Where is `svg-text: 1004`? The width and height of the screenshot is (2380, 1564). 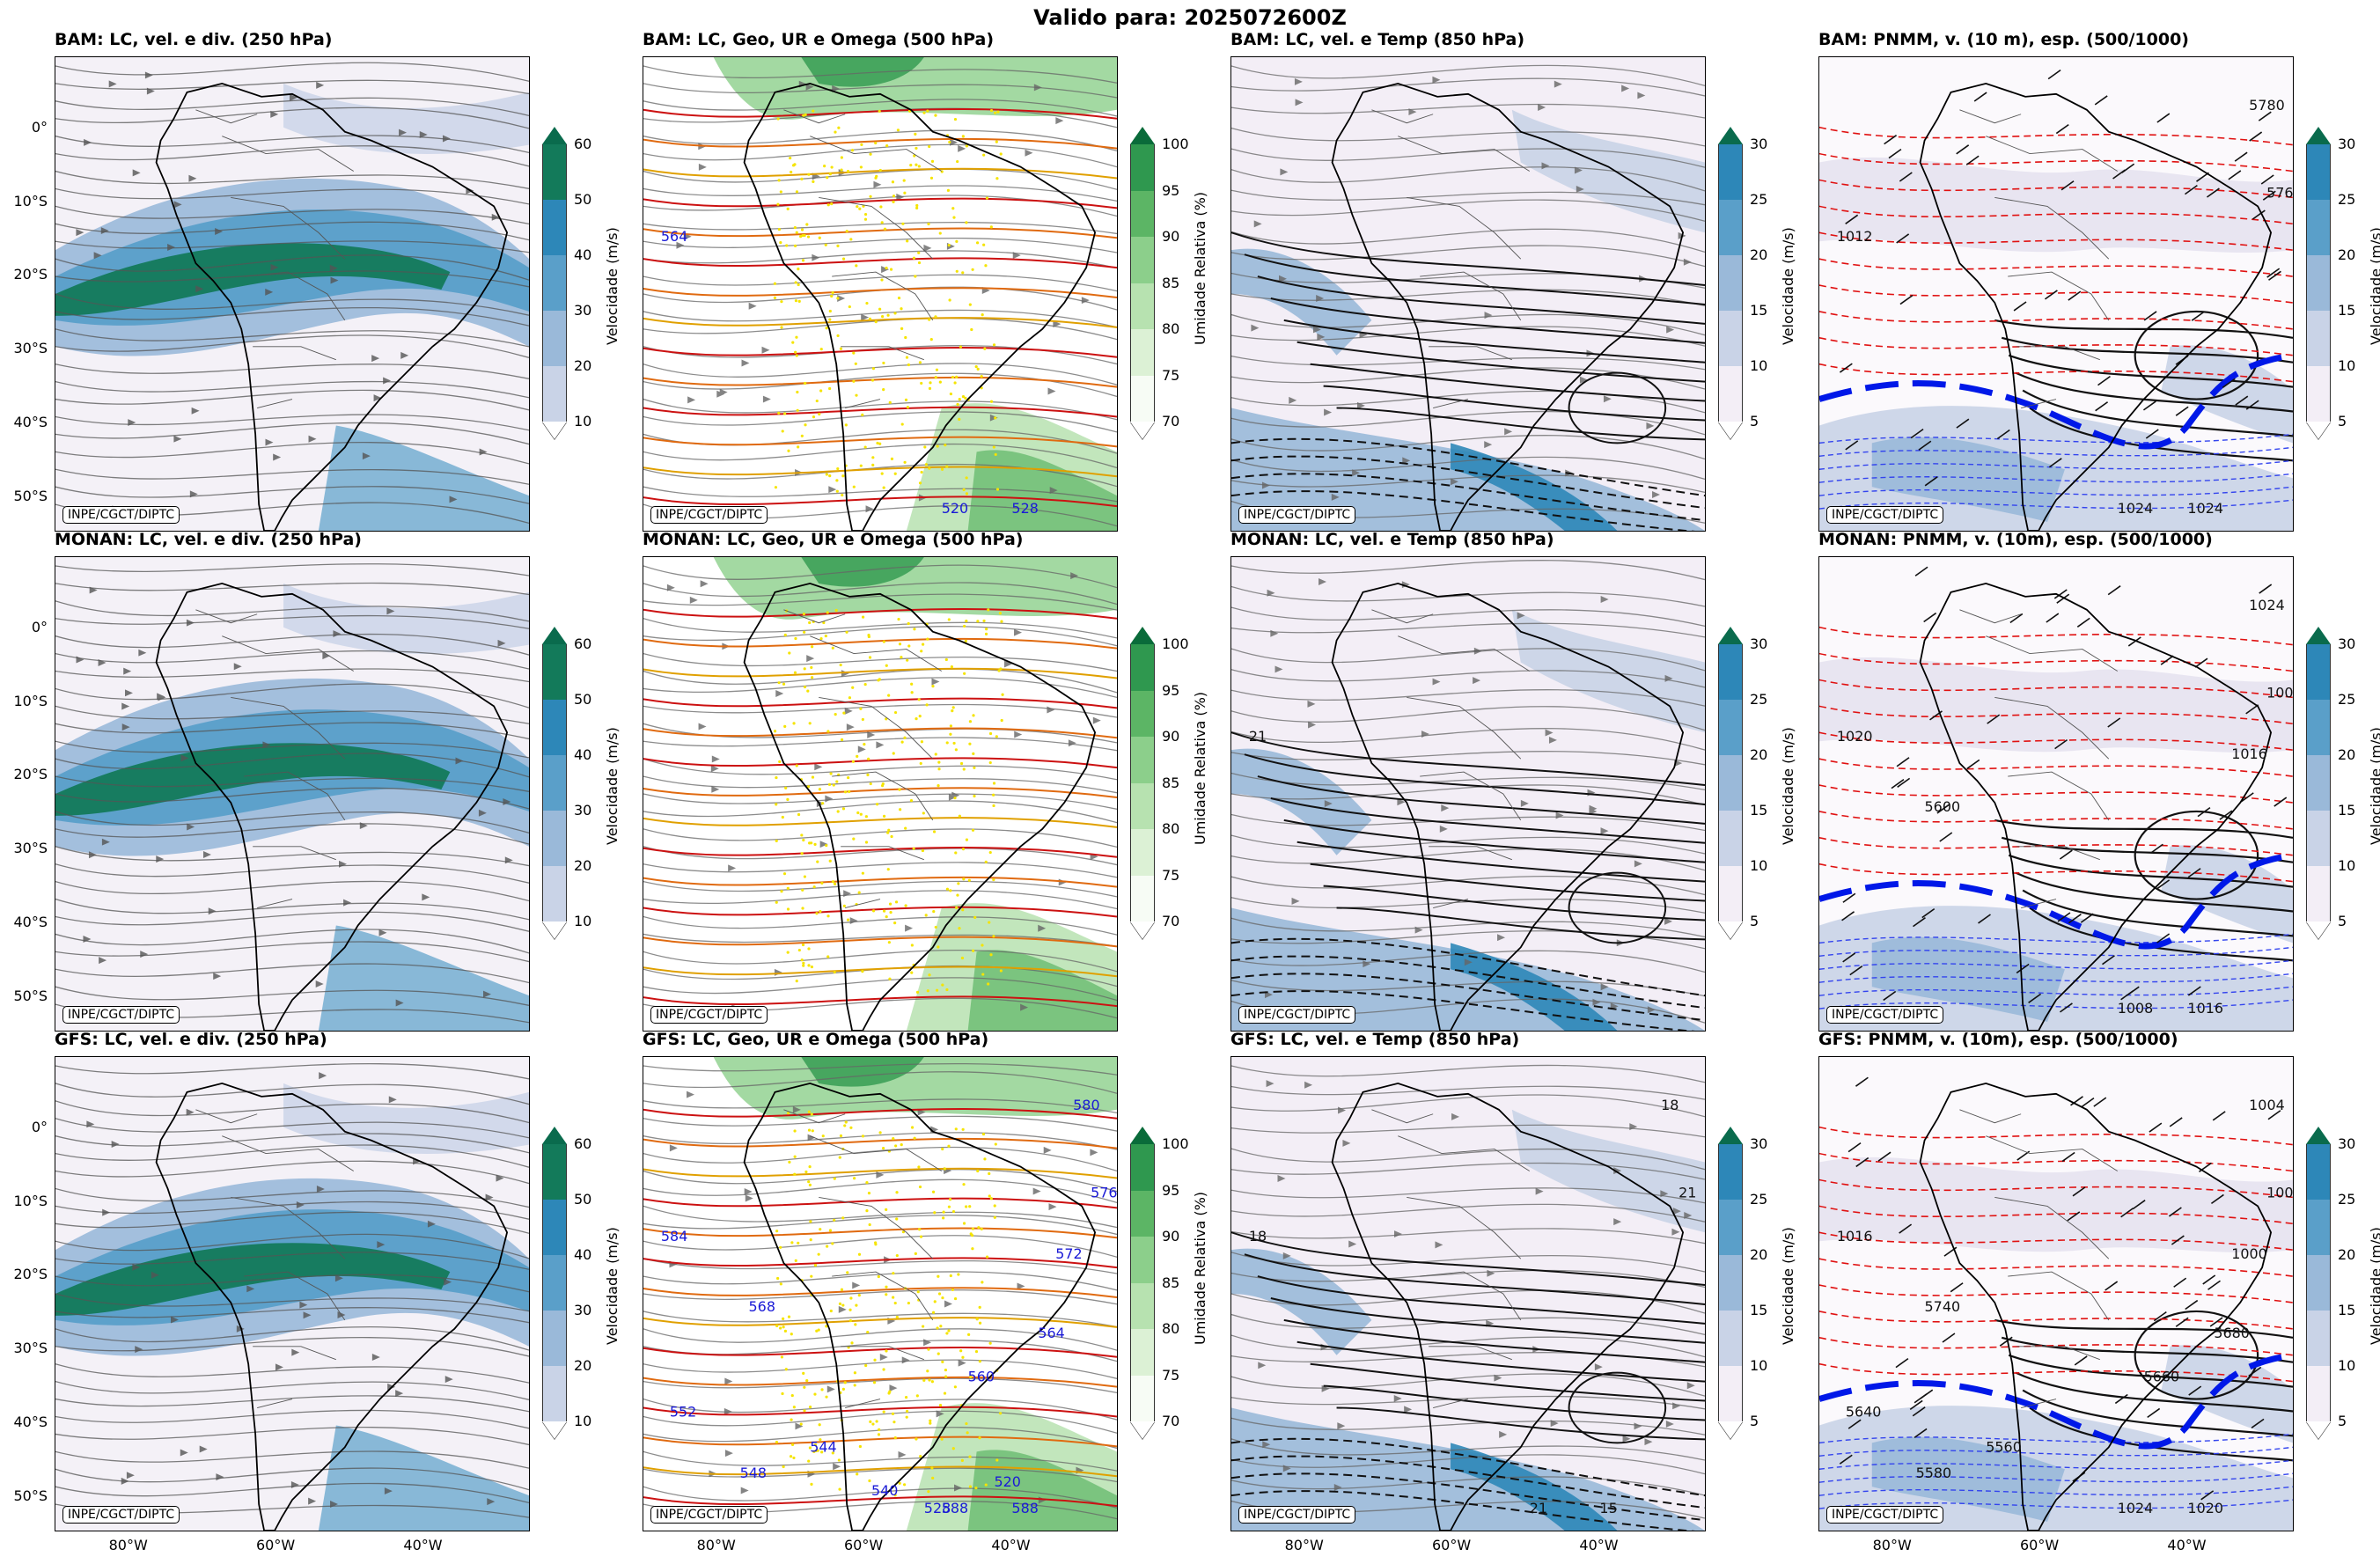
svg-text: 1004 is located at coordinates (2267, 1105).